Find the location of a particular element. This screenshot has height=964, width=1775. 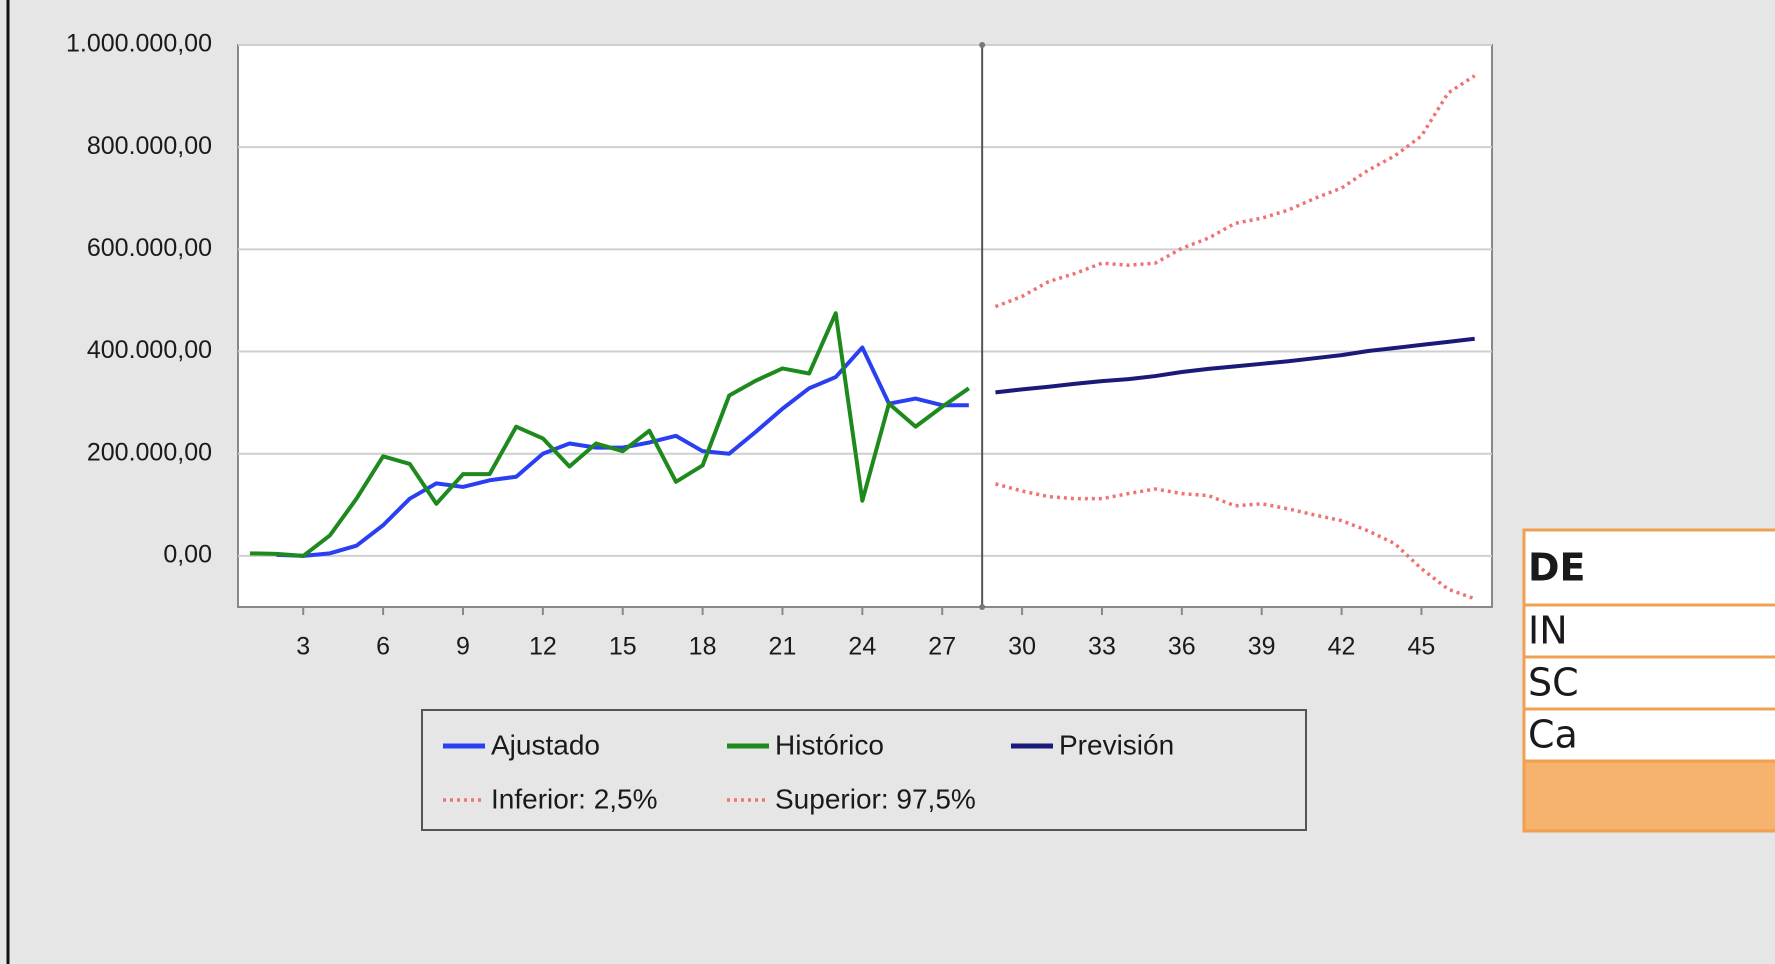

x-tick-label: 6 is located at coordinates (383, 647).